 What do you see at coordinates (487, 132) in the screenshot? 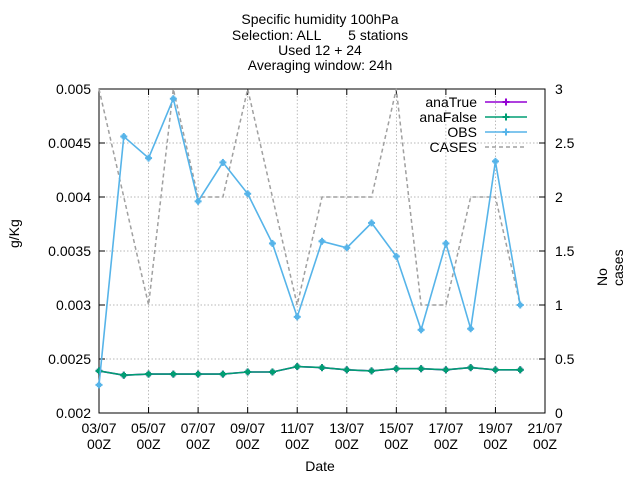
I see `legend-item-obs: OBS` at bounding box center [487, 132].